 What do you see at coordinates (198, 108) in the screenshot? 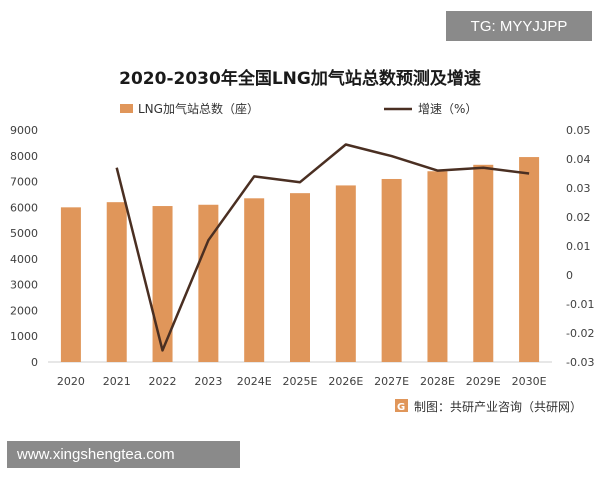
I see `legend-bar-label: LNG加气站总数（座）` at bounding box center [198, 108].